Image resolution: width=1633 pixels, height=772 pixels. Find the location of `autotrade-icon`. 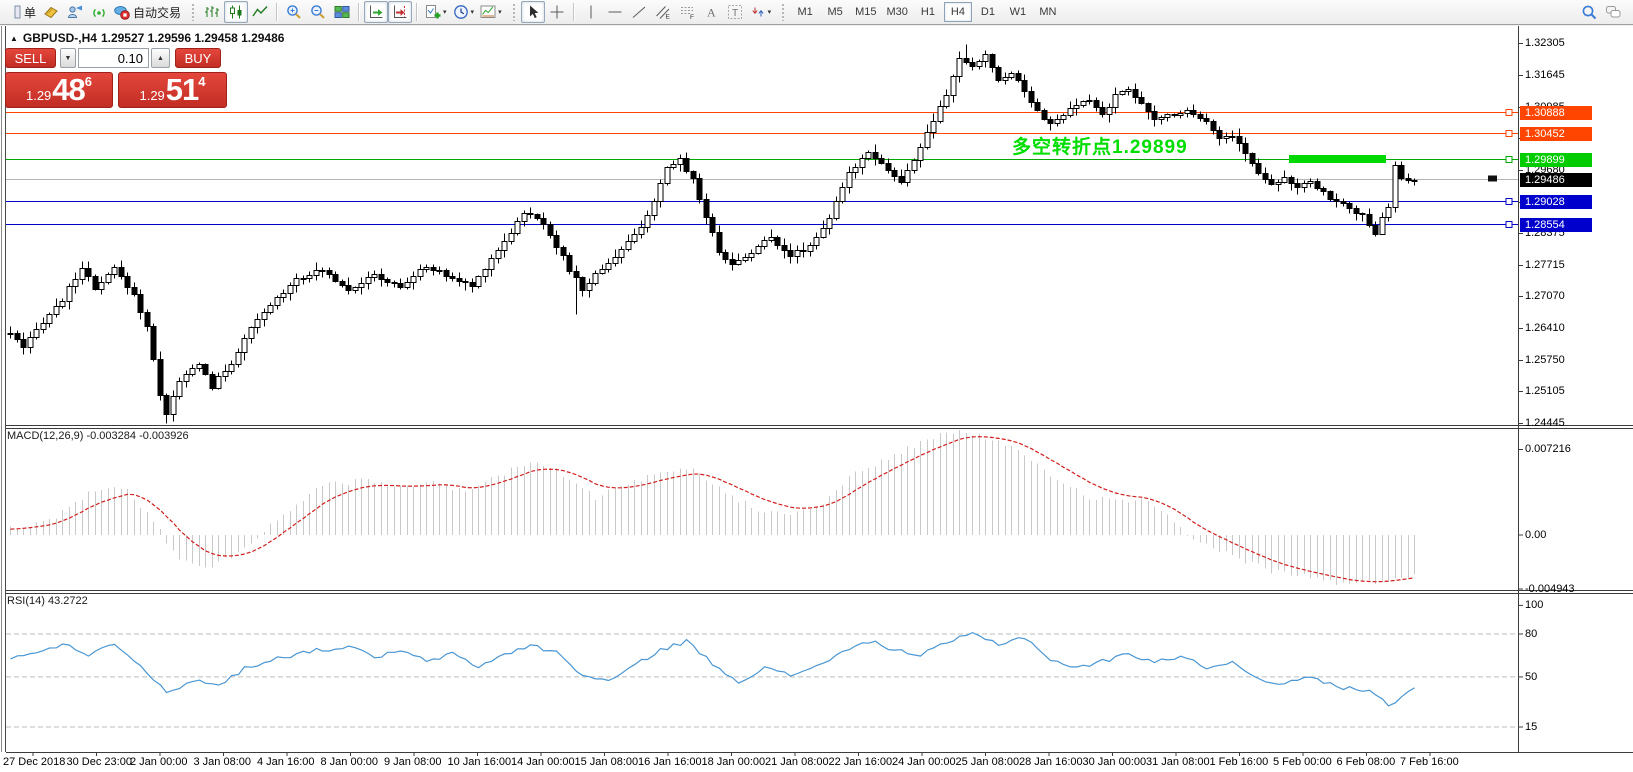

autotrade-icon is located at coordinates (122, 12).